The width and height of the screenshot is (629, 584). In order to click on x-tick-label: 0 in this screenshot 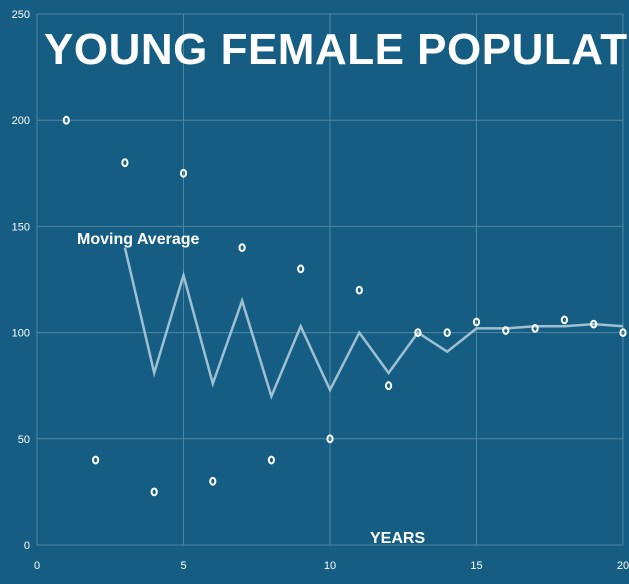, I will do `click(37, 566)`.